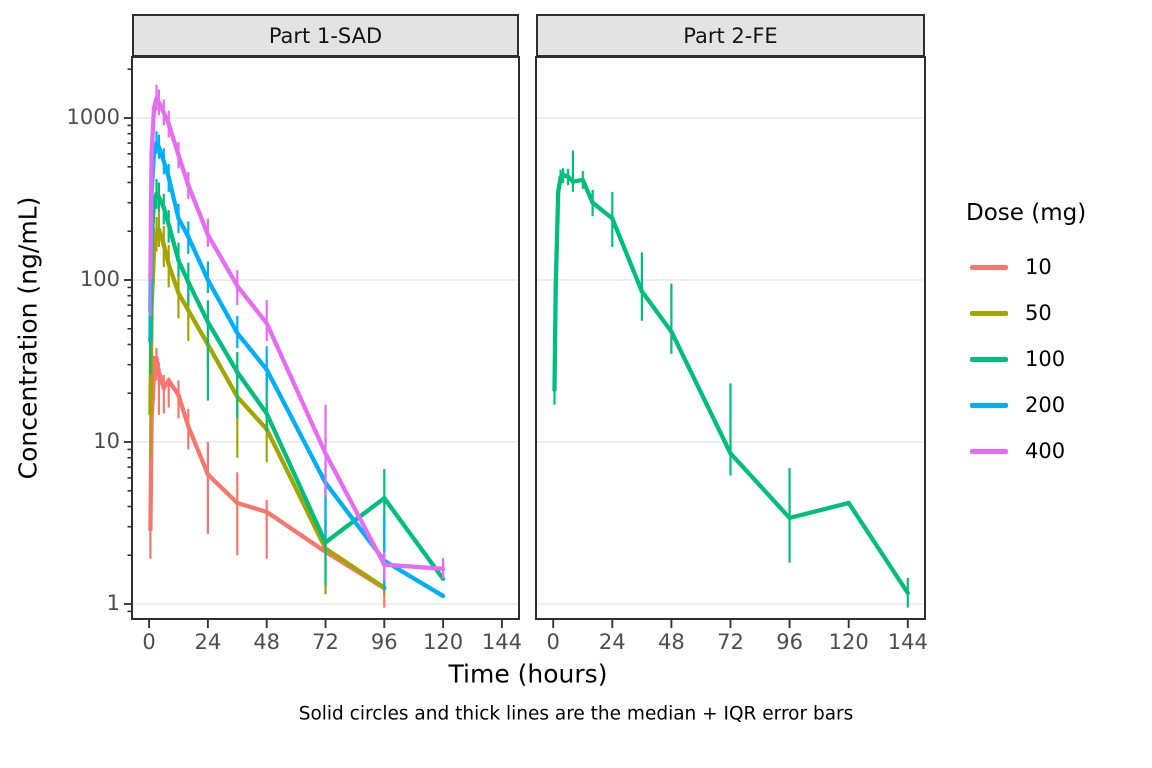 Image resolution: width=1152 pixels, height=768 pixels. I want to click on legend-label: 400, so click(1045, 451).